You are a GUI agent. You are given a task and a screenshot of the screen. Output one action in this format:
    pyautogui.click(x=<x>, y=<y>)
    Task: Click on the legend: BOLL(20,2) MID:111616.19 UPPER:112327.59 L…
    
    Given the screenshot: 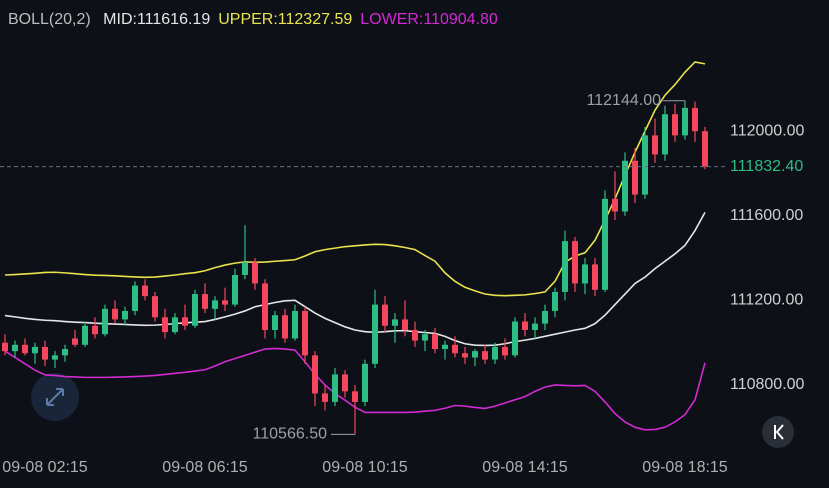 What is the action you would take?
    pyautogui.click(x=253, y=19)
    